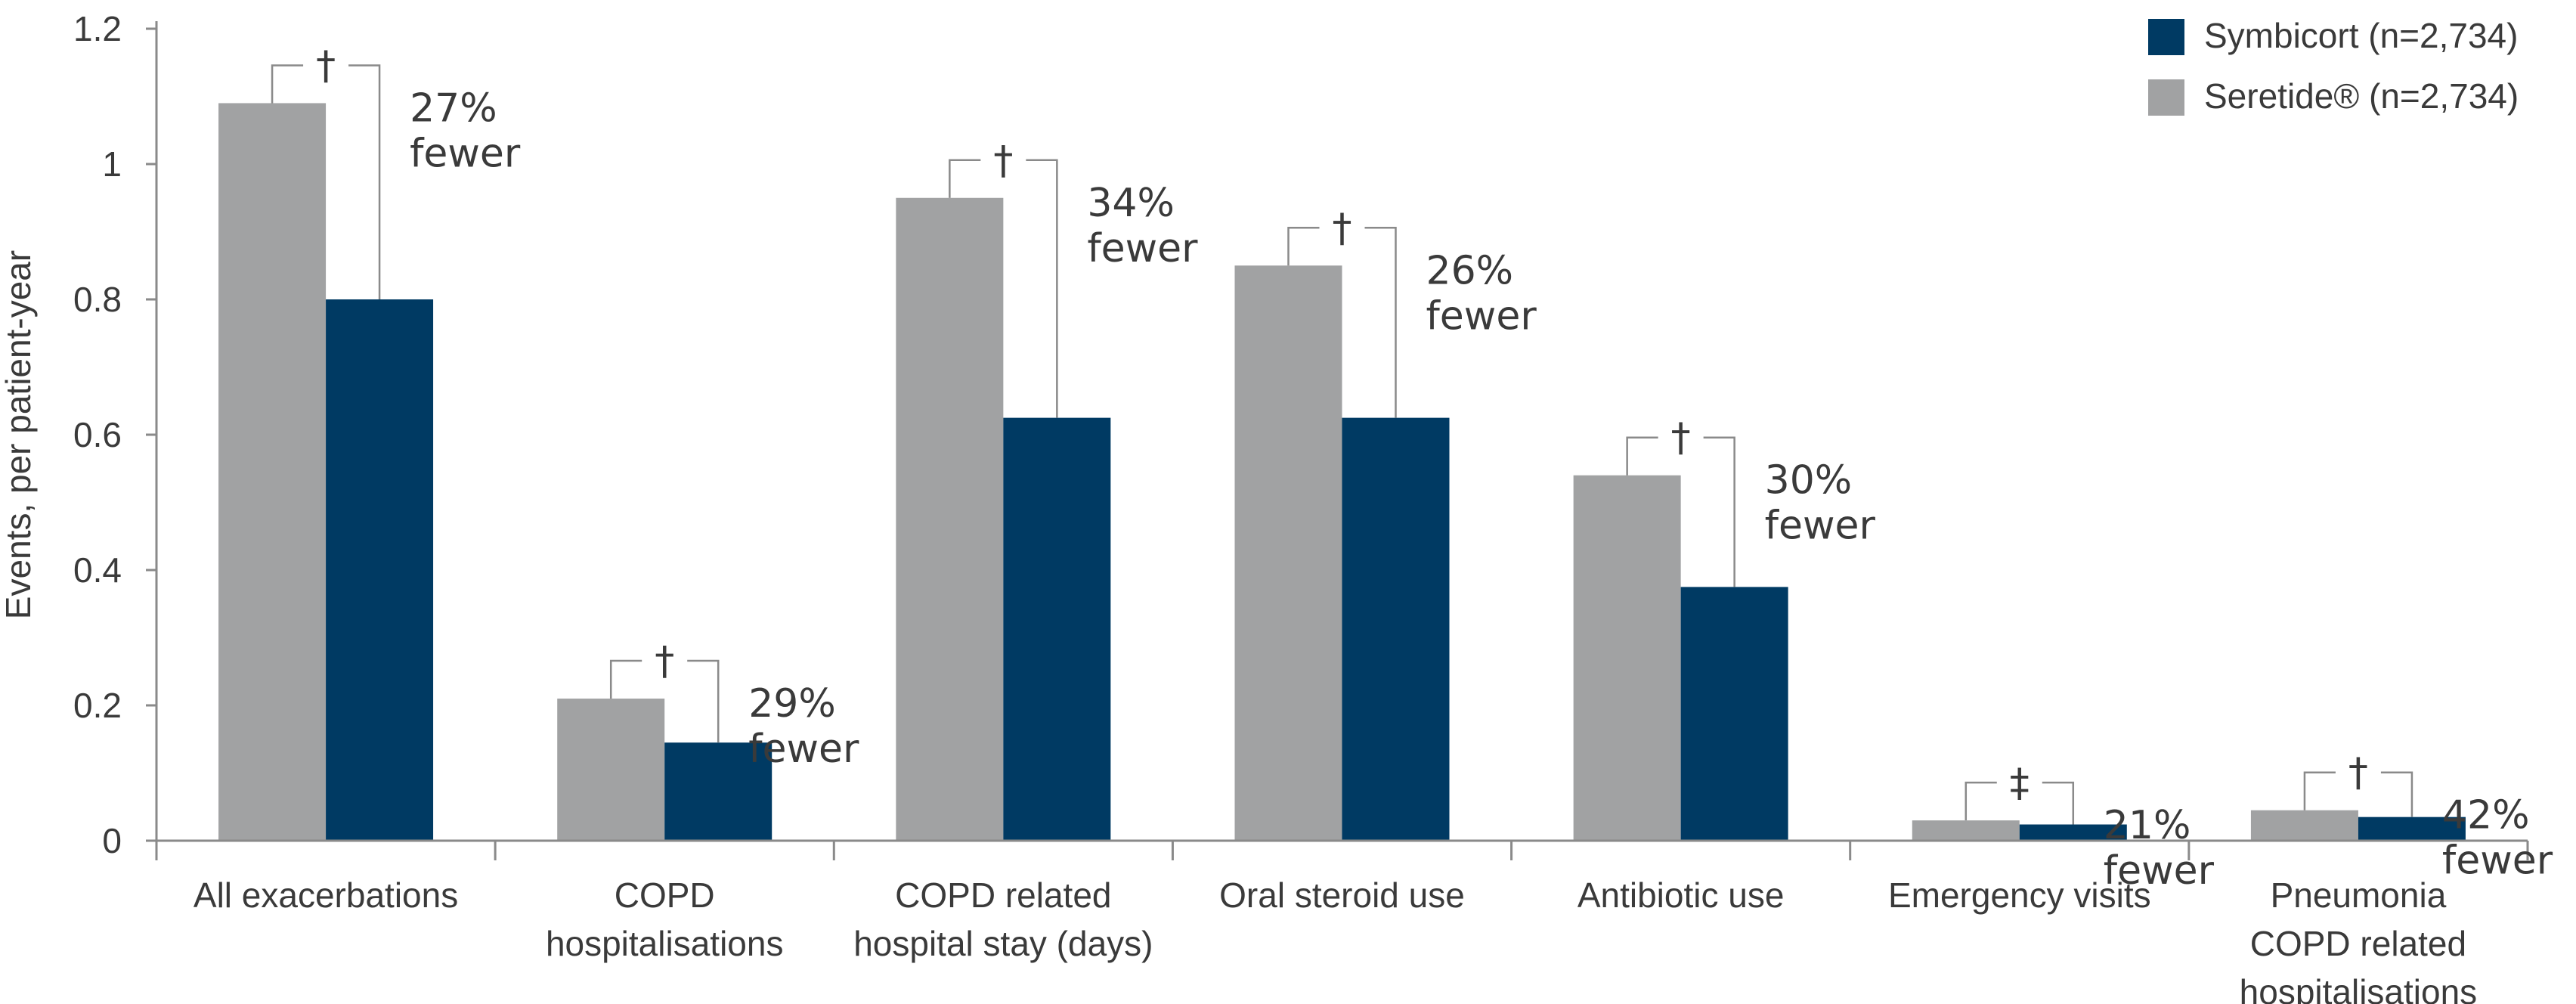  Describe the element at coordinates (2359, 895) in the screenshot. I see `x-category-label: Pneumonia` at that location.